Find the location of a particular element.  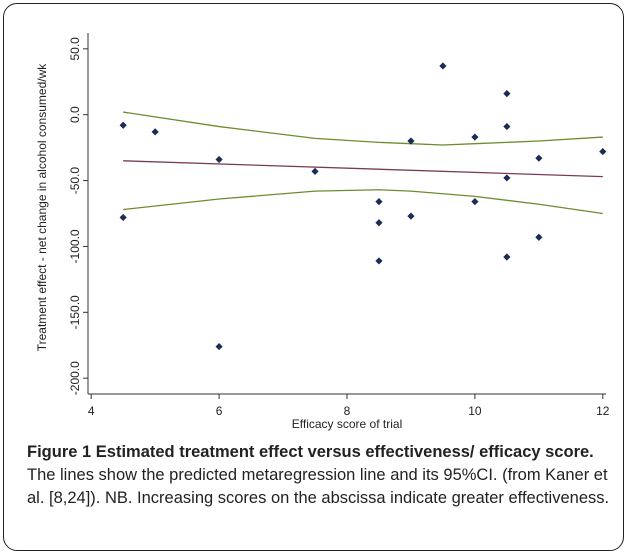

y-tick-label: -150.0 is located at coordinates (75, 312).